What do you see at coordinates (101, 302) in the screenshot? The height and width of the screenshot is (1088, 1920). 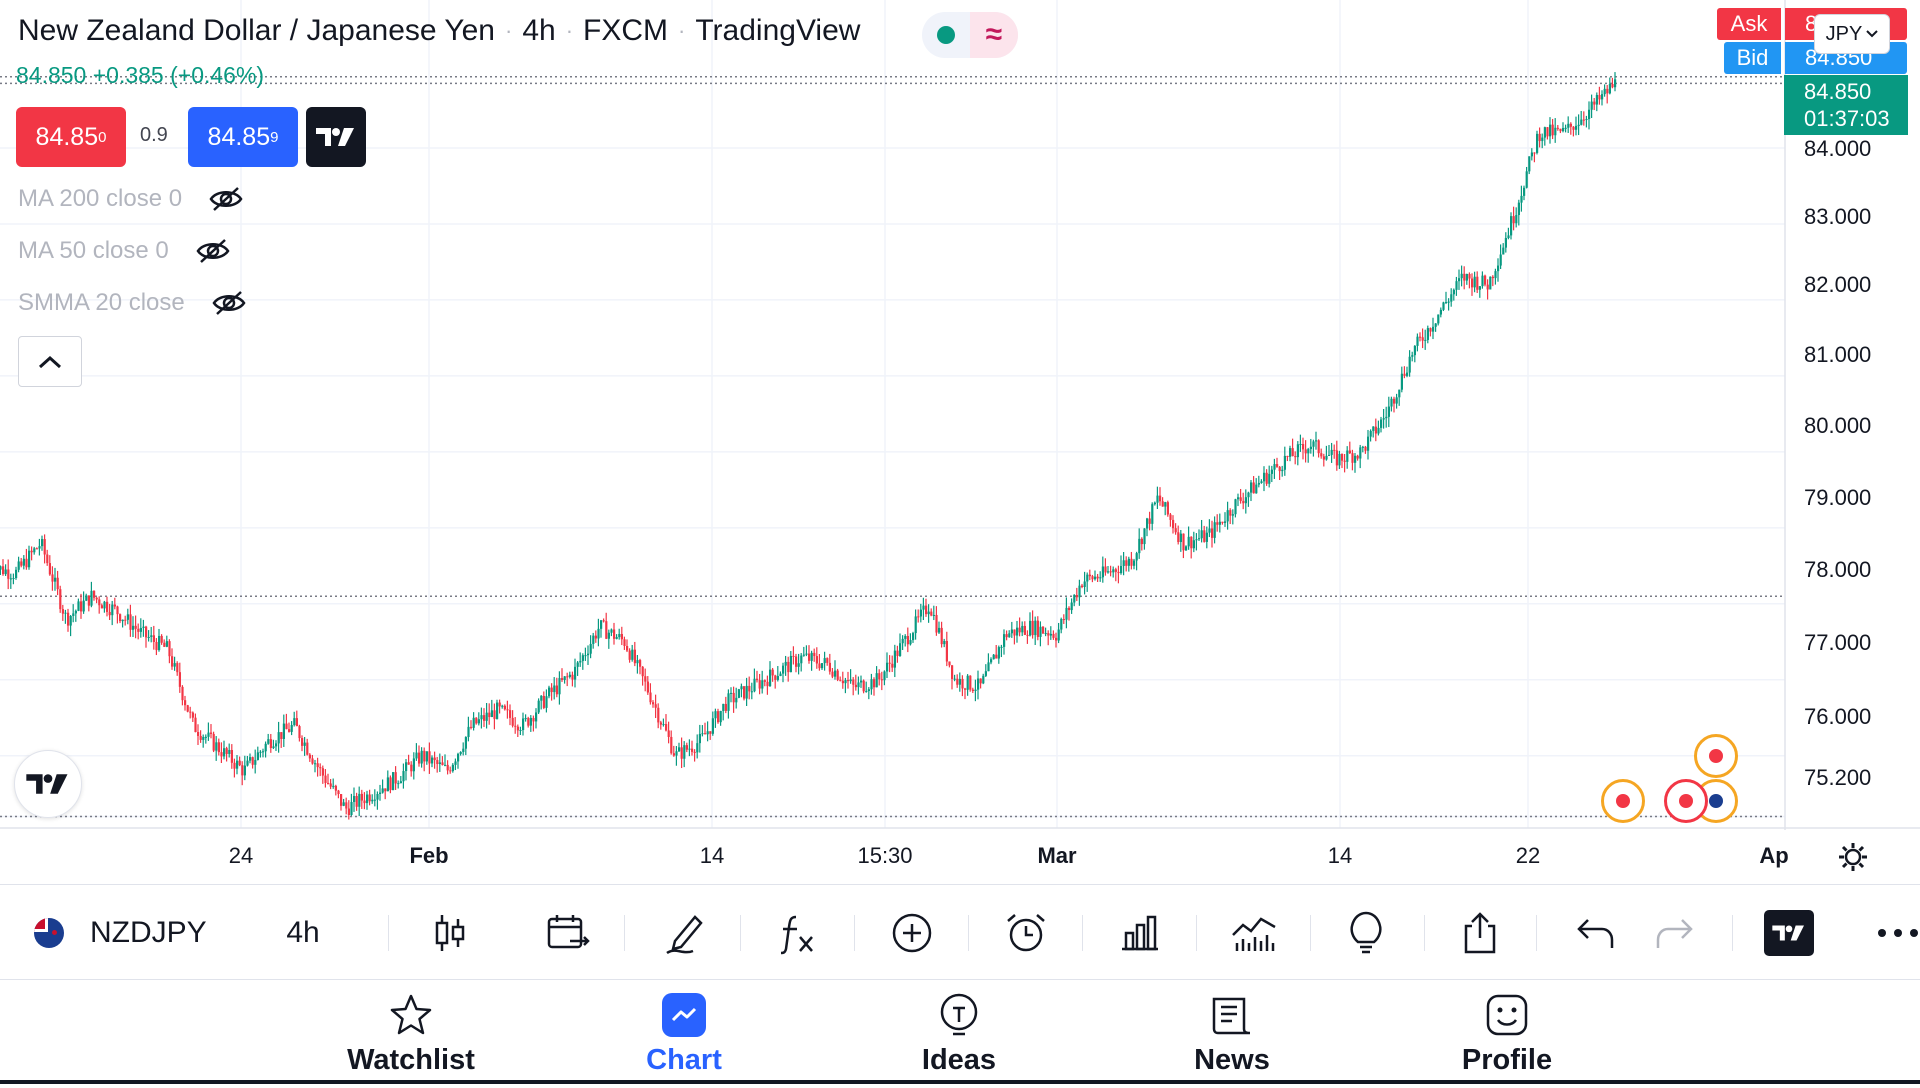 I see `indicator-label: SMMA 20 close` at bounding box center [101, 302].